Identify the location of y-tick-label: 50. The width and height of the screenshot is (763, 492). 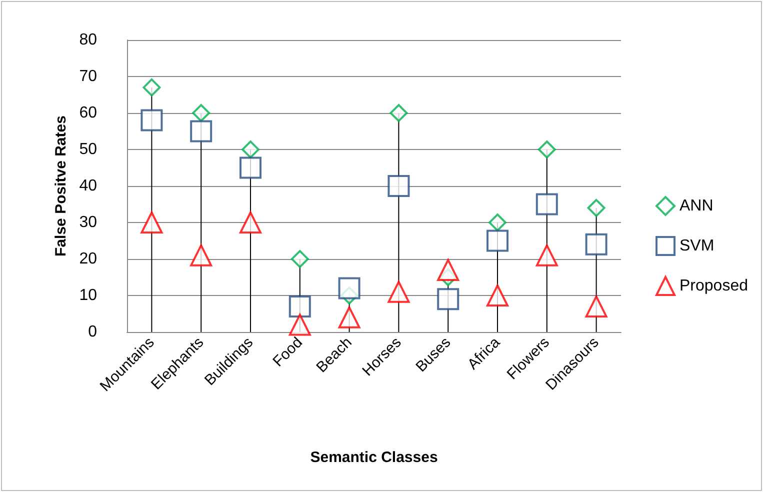
(88, 149).